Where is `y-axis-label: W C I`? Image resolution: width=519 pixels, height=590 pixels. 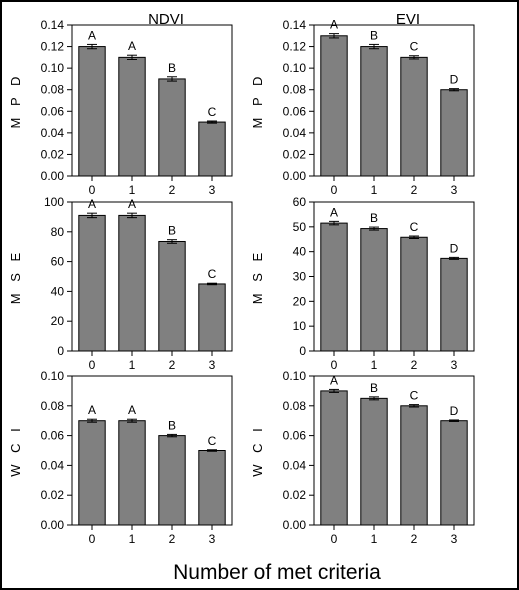 y-axis-label: W C I is located at coordinates (15, 450).